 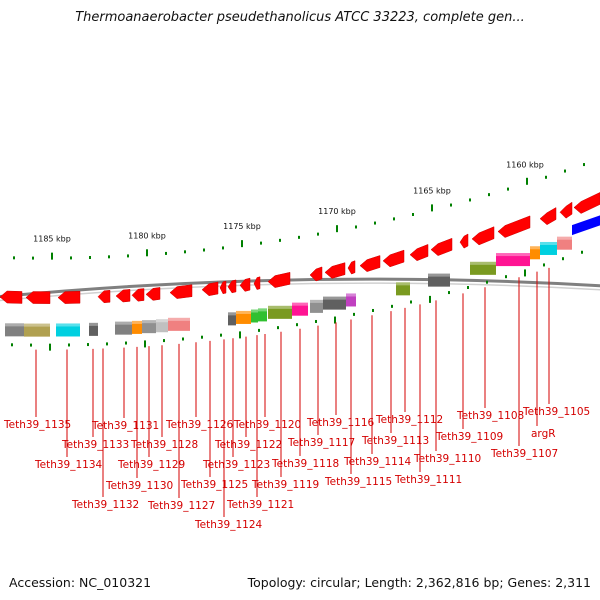 What do you see at coordinates (524, 454) in the screenshot?
I see `gene-label: Teth39_1107` at bounding box center [524, 454].